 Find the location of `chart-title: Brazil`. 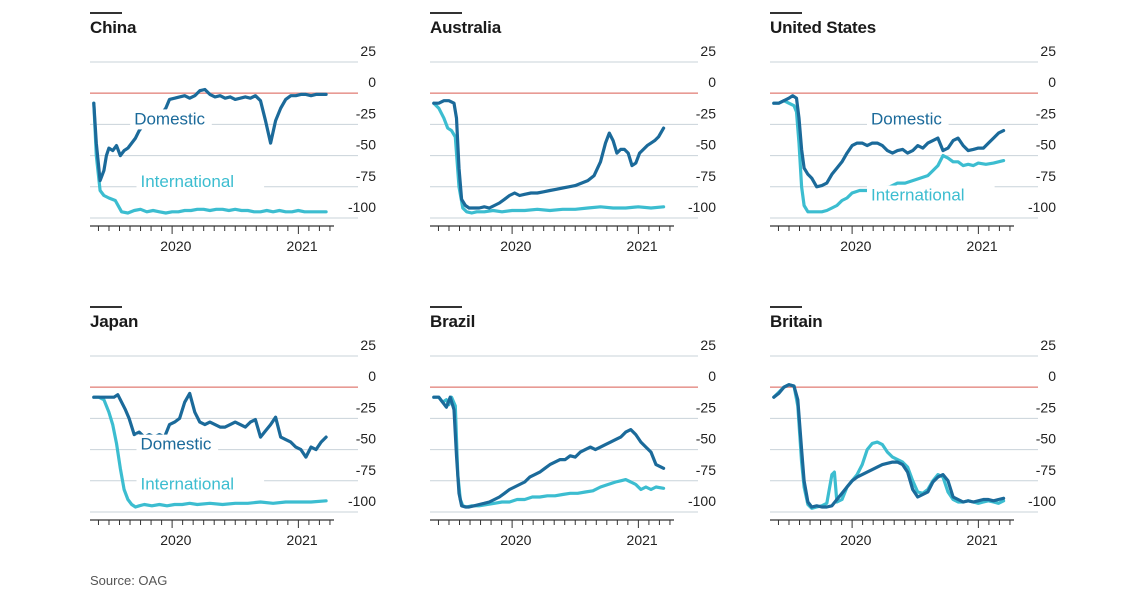

chart-title: Brazil is located at coordinates (453, 321).